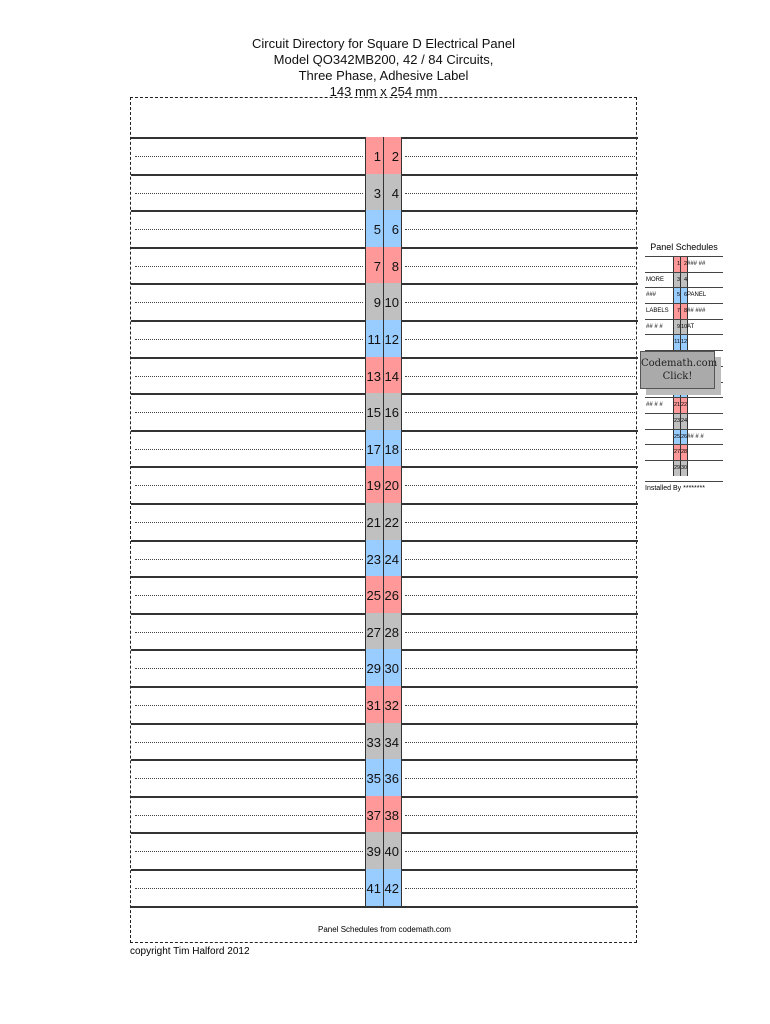 This screenshot has width=770, height=1024. Describe the element at coordinates (392, 815) in the screenshot. I see `circuit-number: 38` at that location.